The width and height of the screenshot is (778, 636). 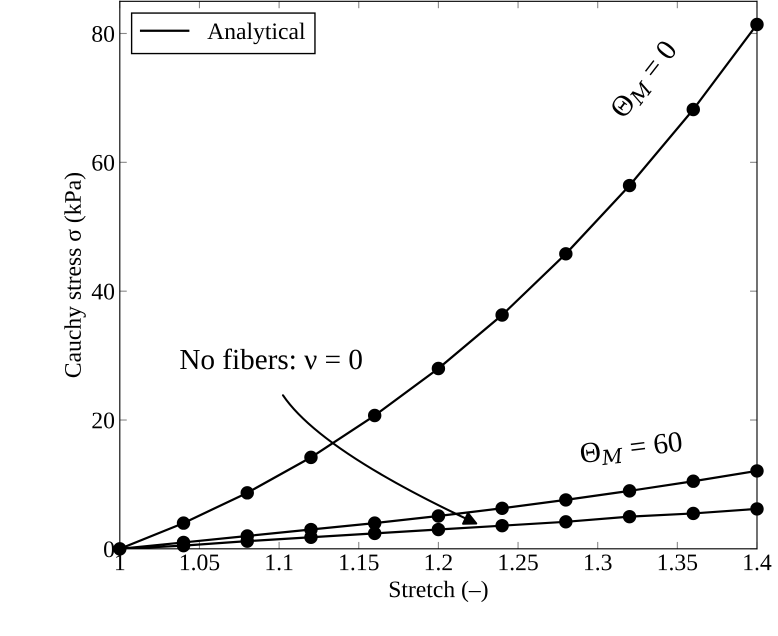 What do you see at coordinates (518, 562) in the screenshot?
I see `x-tick-label: 1.25` at bounding box center [518, 562].